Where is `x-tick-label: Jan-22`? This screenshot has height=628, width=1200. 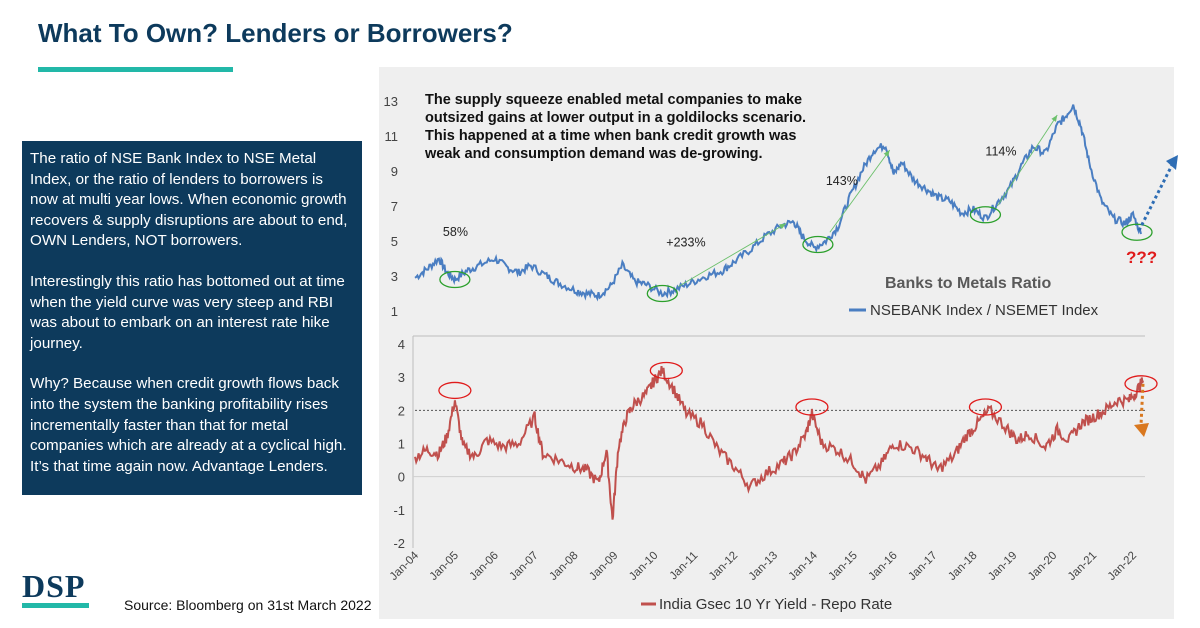
x-tick-label: Jan-22 is located at coordinates (1122, 566).